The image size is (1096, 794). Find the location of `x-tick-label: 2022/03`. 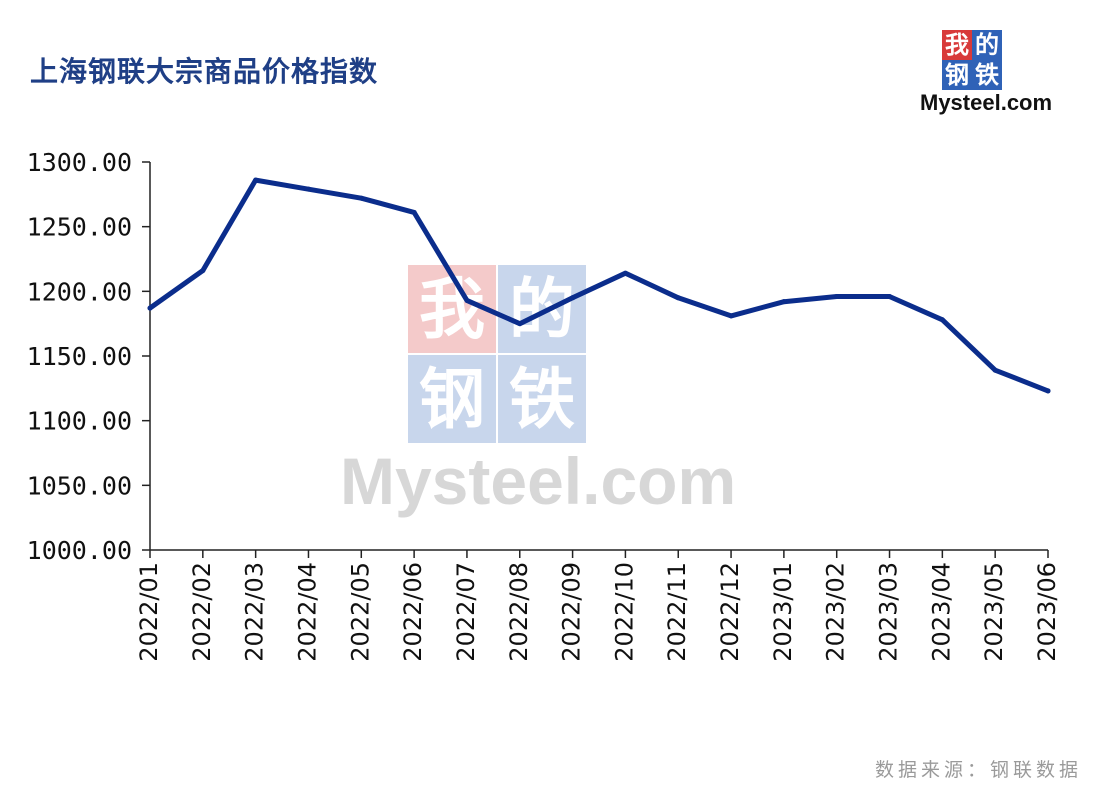

x-tick-label: 2022/03 is located at coordinates (255, 612).